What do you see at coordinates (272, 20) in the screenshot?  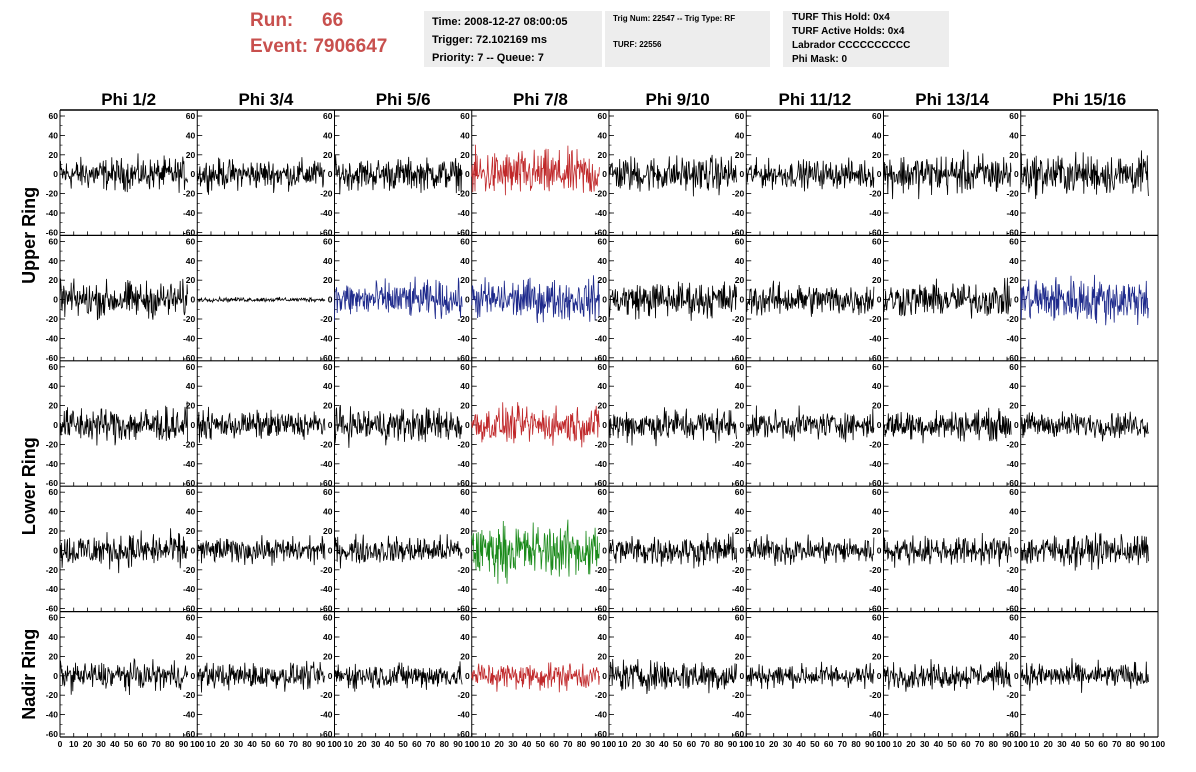 I see `run-label: Run:` at bounding box center [272, 20].